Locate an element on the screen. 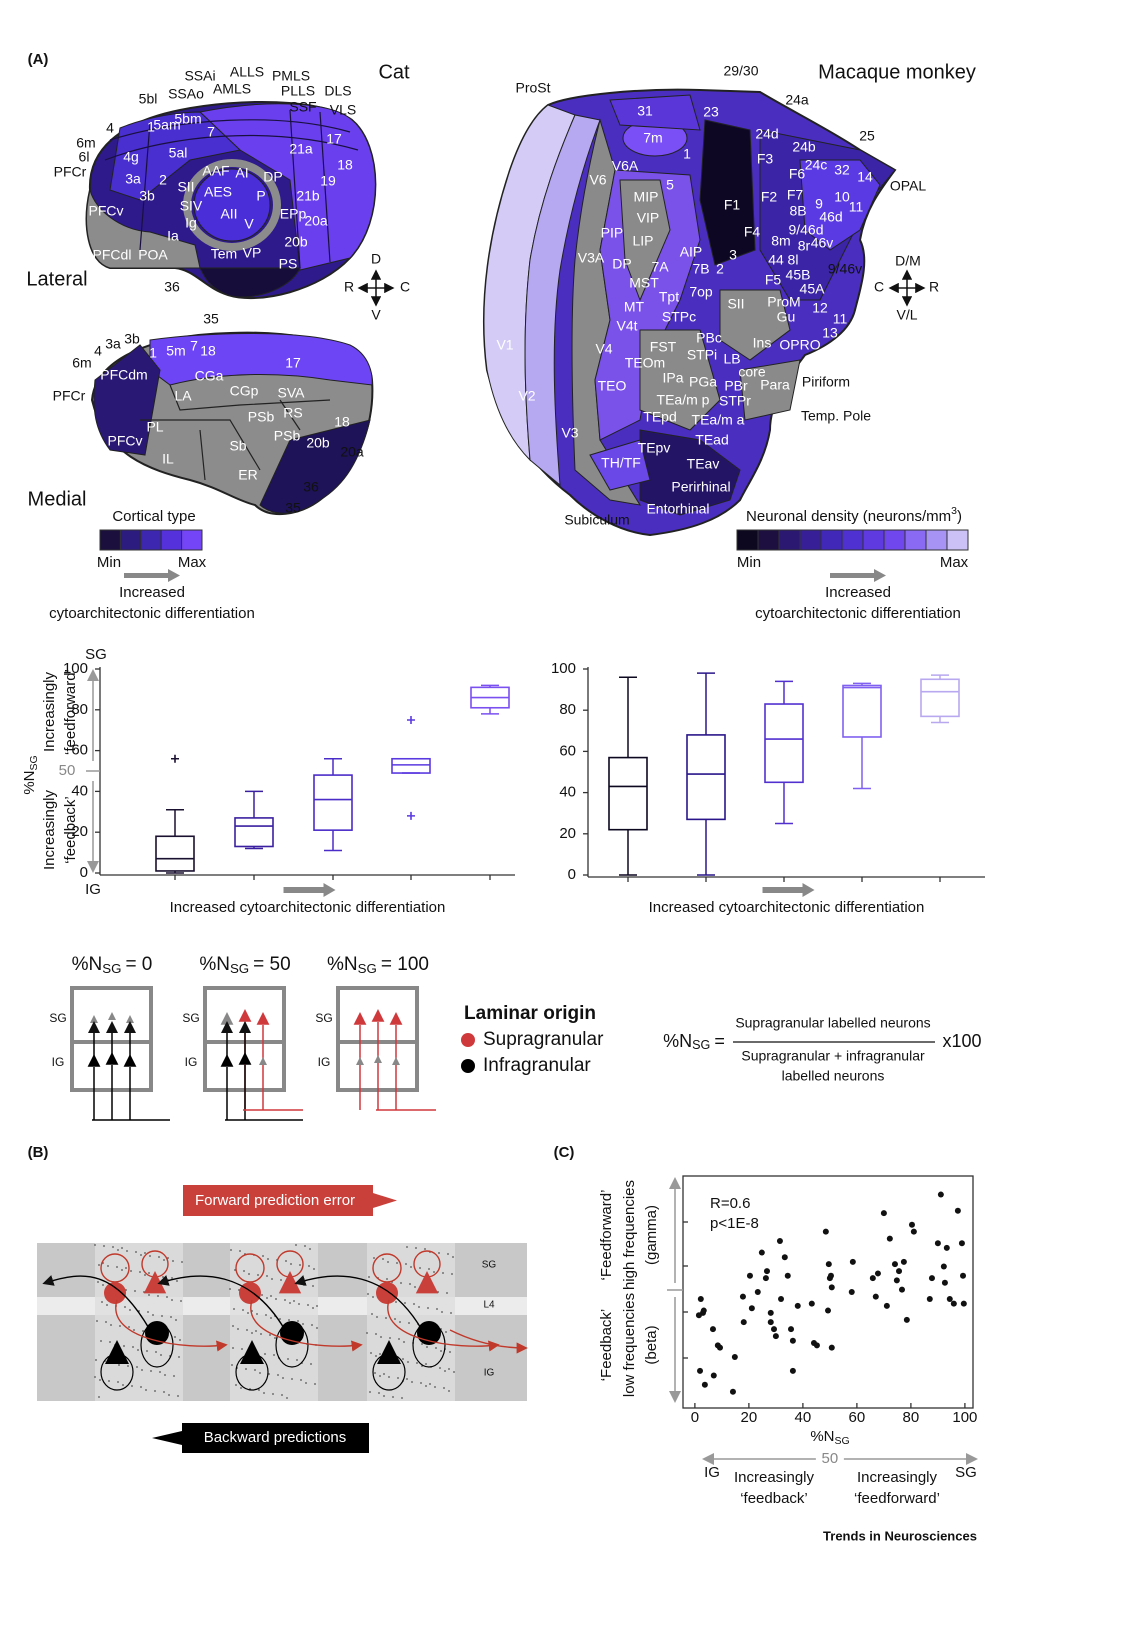 The height and width of the screenshot is (1630, 1128). area-label: VIP is located at coordinates (648, 218).